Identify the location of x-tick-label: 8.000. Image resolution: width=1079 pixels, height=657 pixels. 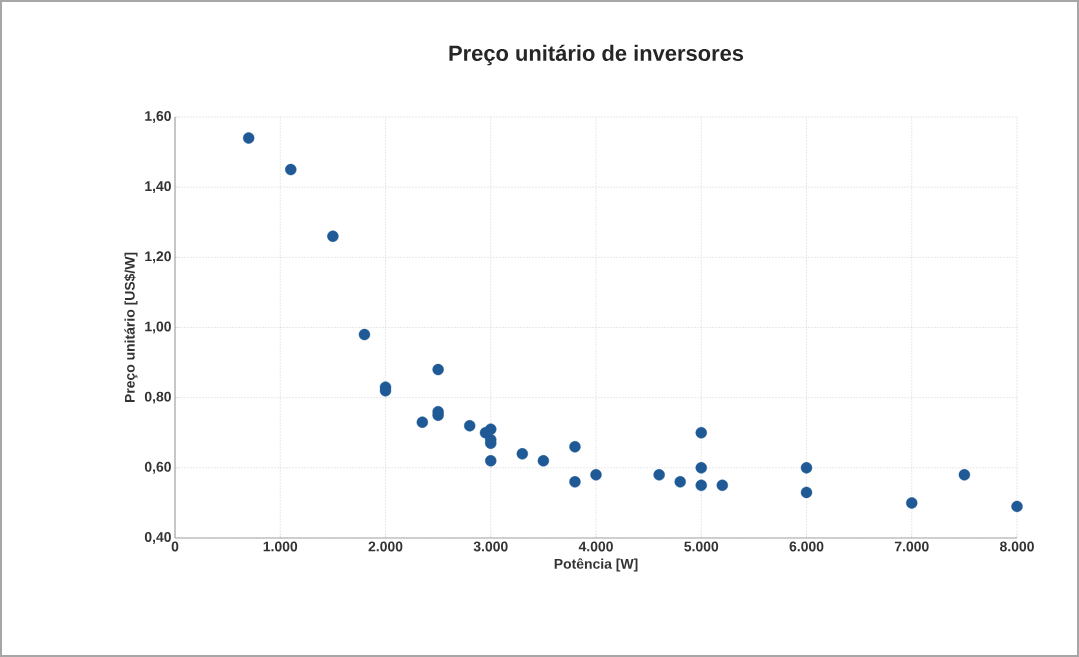
(1017, 546).